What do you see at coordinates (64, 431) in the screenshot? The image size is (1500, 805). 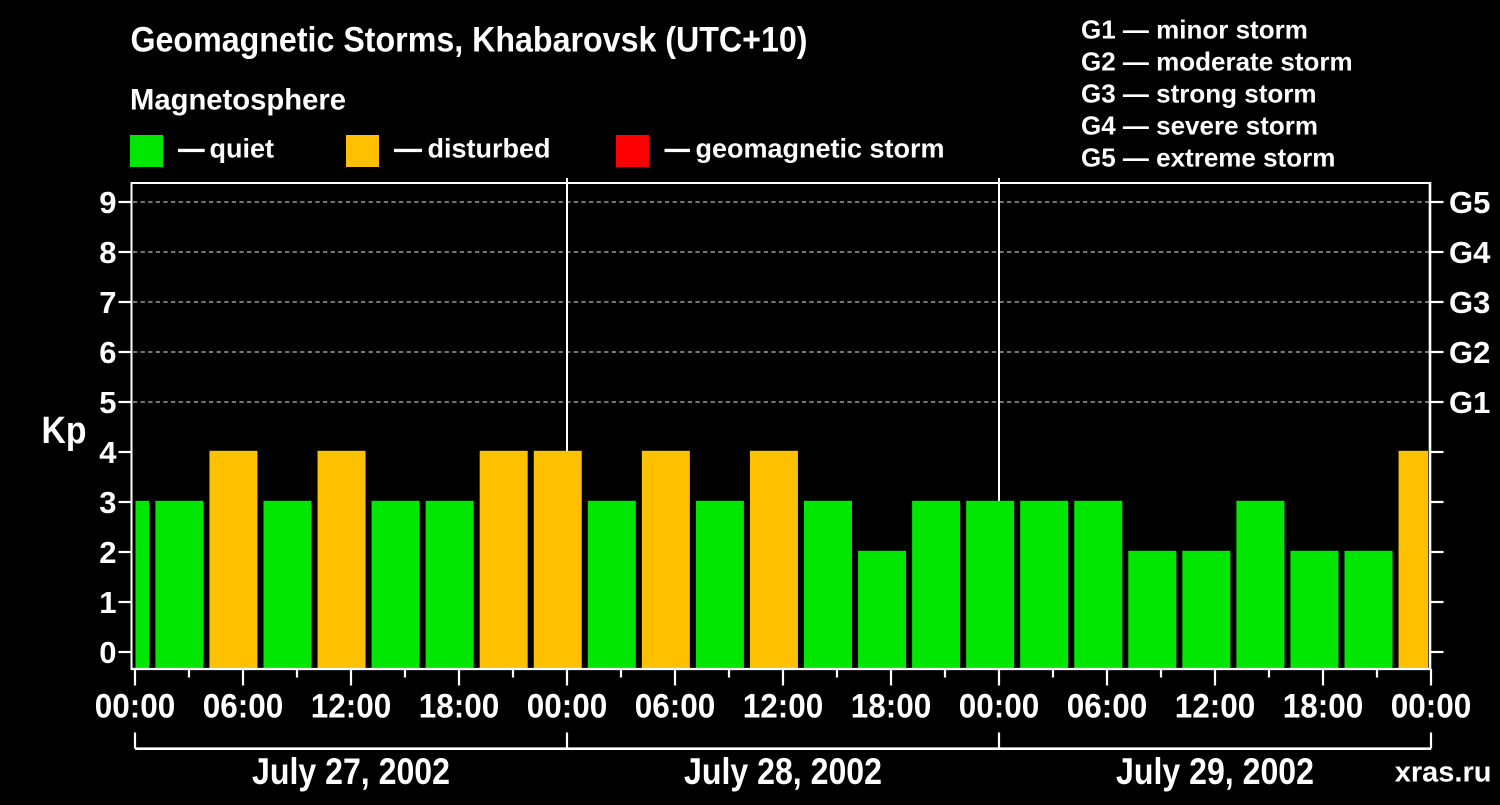 I see `svg-text: Kp` at bounding box center [64, 431].